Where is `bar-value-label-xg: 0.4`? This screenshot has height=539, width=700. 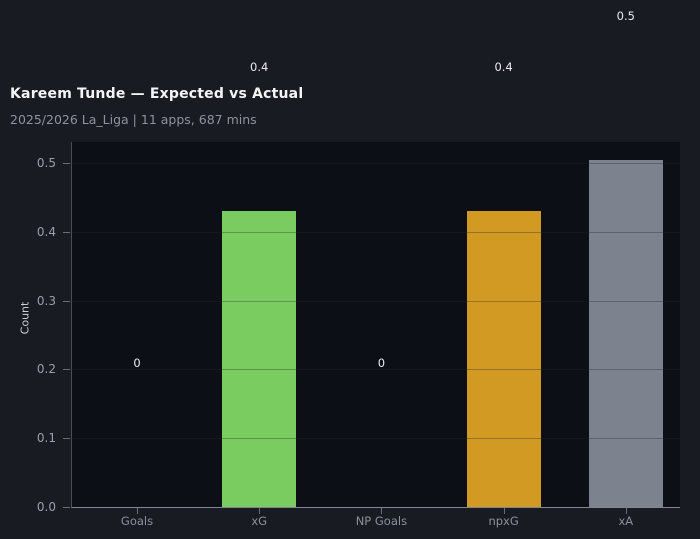 bar-value-label-xg: 0.4 is located at coordinates (259, 66).